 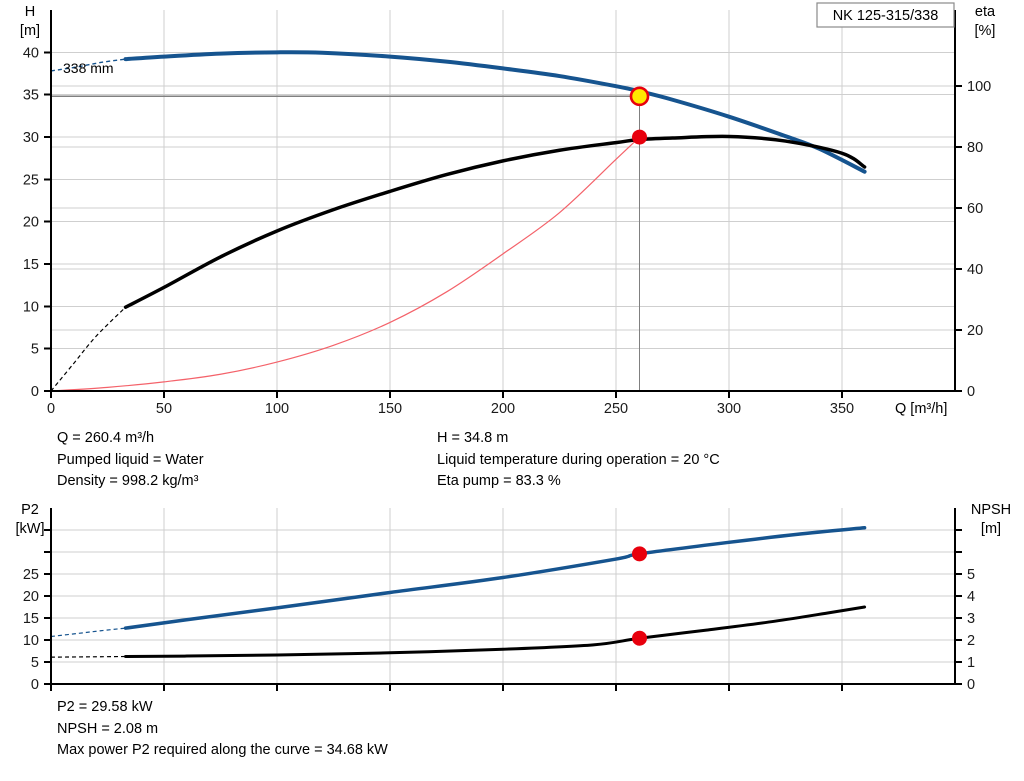 What do you see at coordinates (446, 687) in the screenshot?
I see `x-axis-ticks` at bounding box center [446, 687].